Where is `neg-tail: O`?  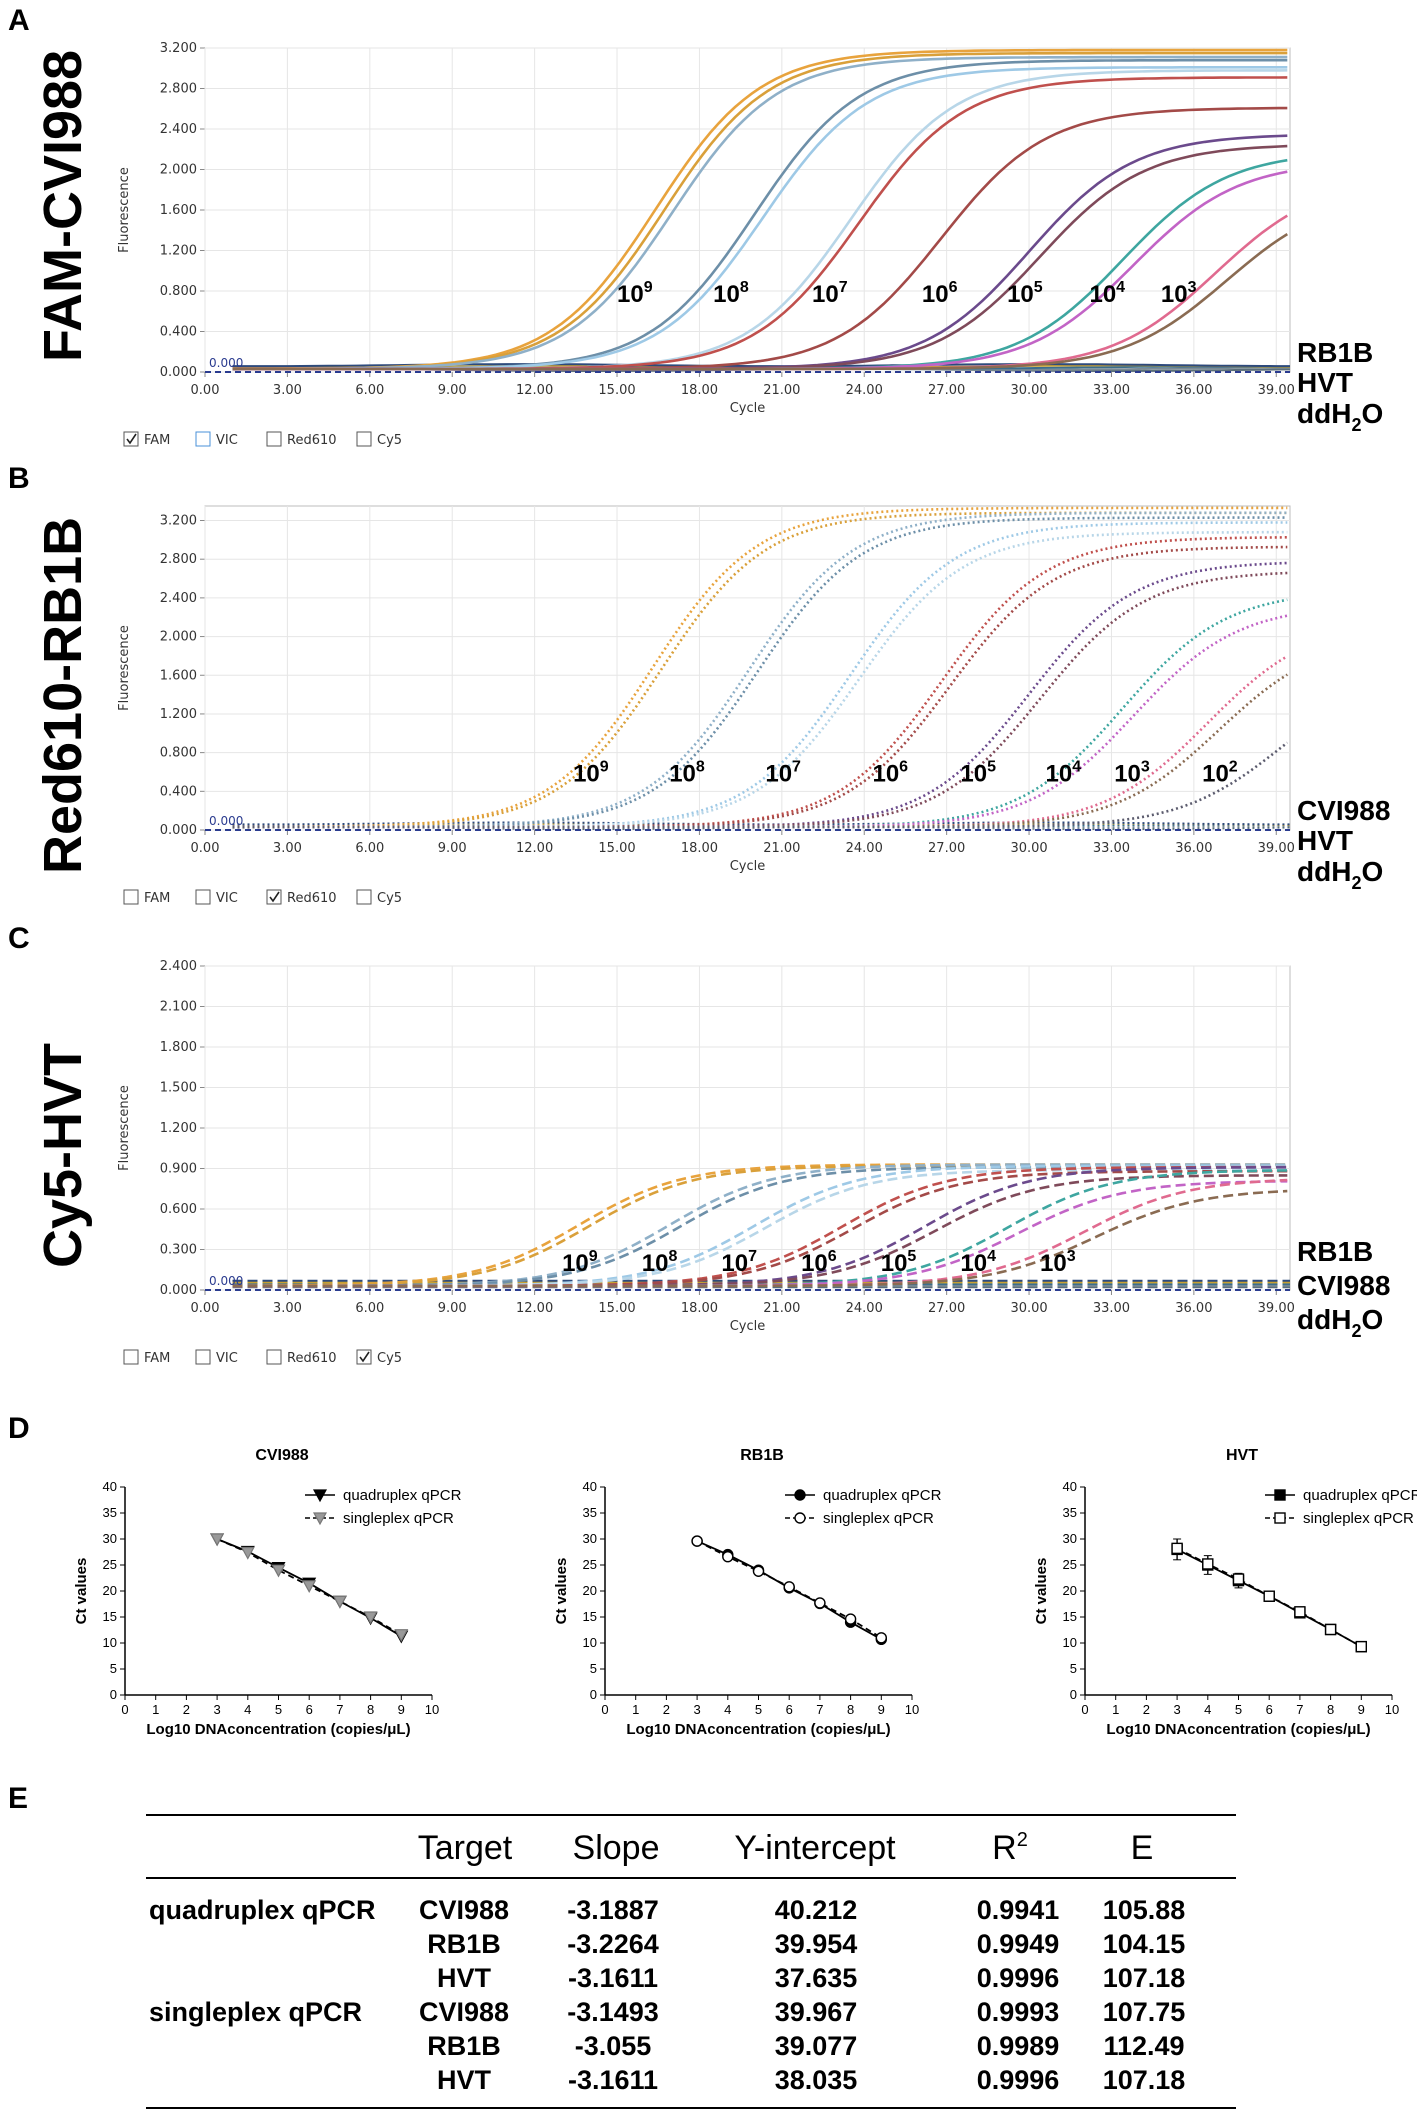
neg-tail: O is located at coordinates (1372, 871).